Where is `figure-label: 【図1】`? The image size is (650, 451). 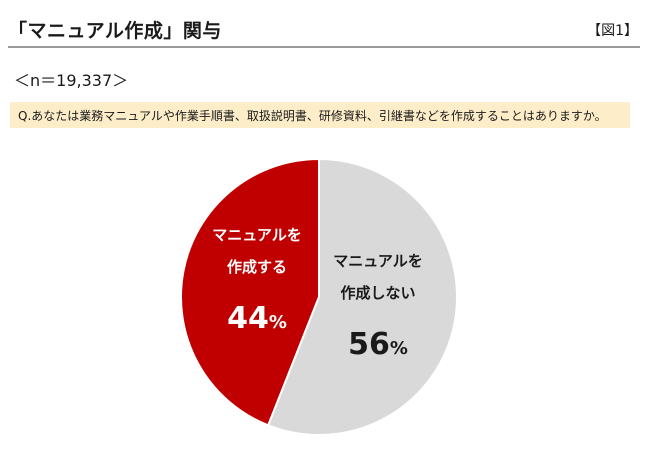
figure-label: 【図1】 is located at coordinates (612, 31).